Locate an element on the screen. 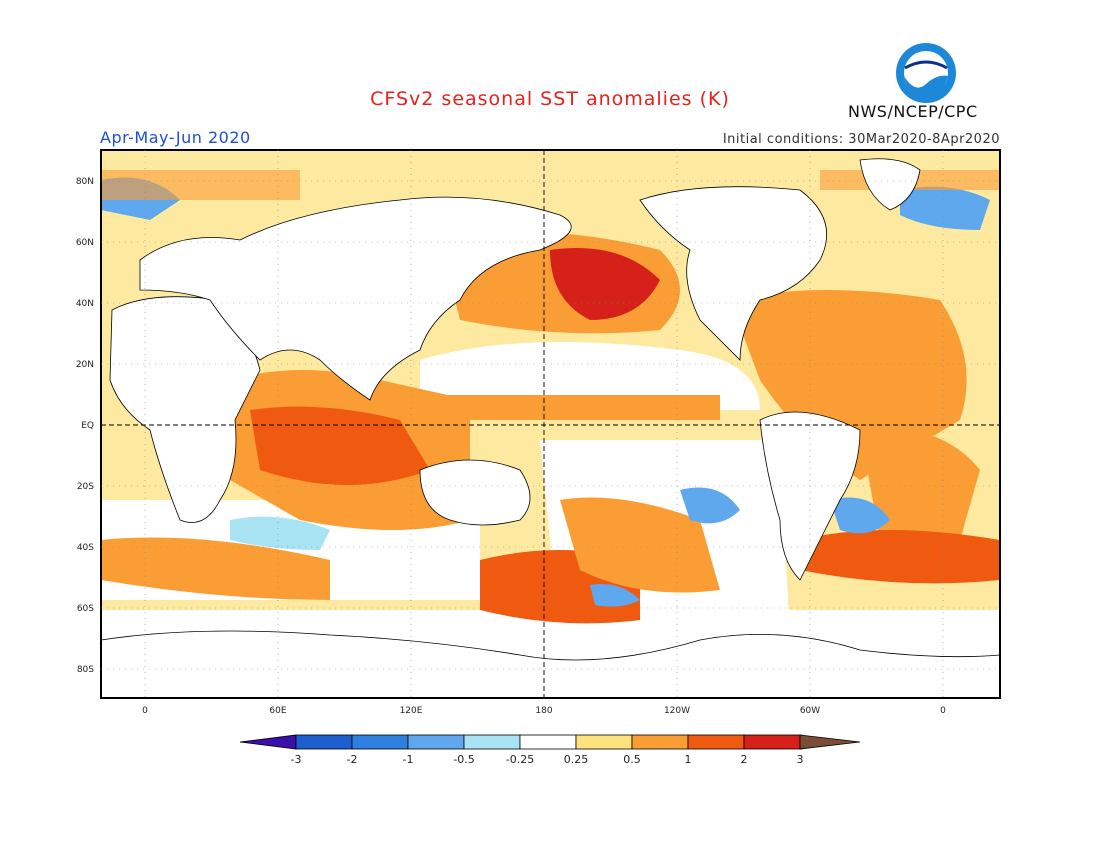 Image resolution: width=1100 pixels, height=850 pixels. lat-tick: 40S is located at coordinates (85, 548).